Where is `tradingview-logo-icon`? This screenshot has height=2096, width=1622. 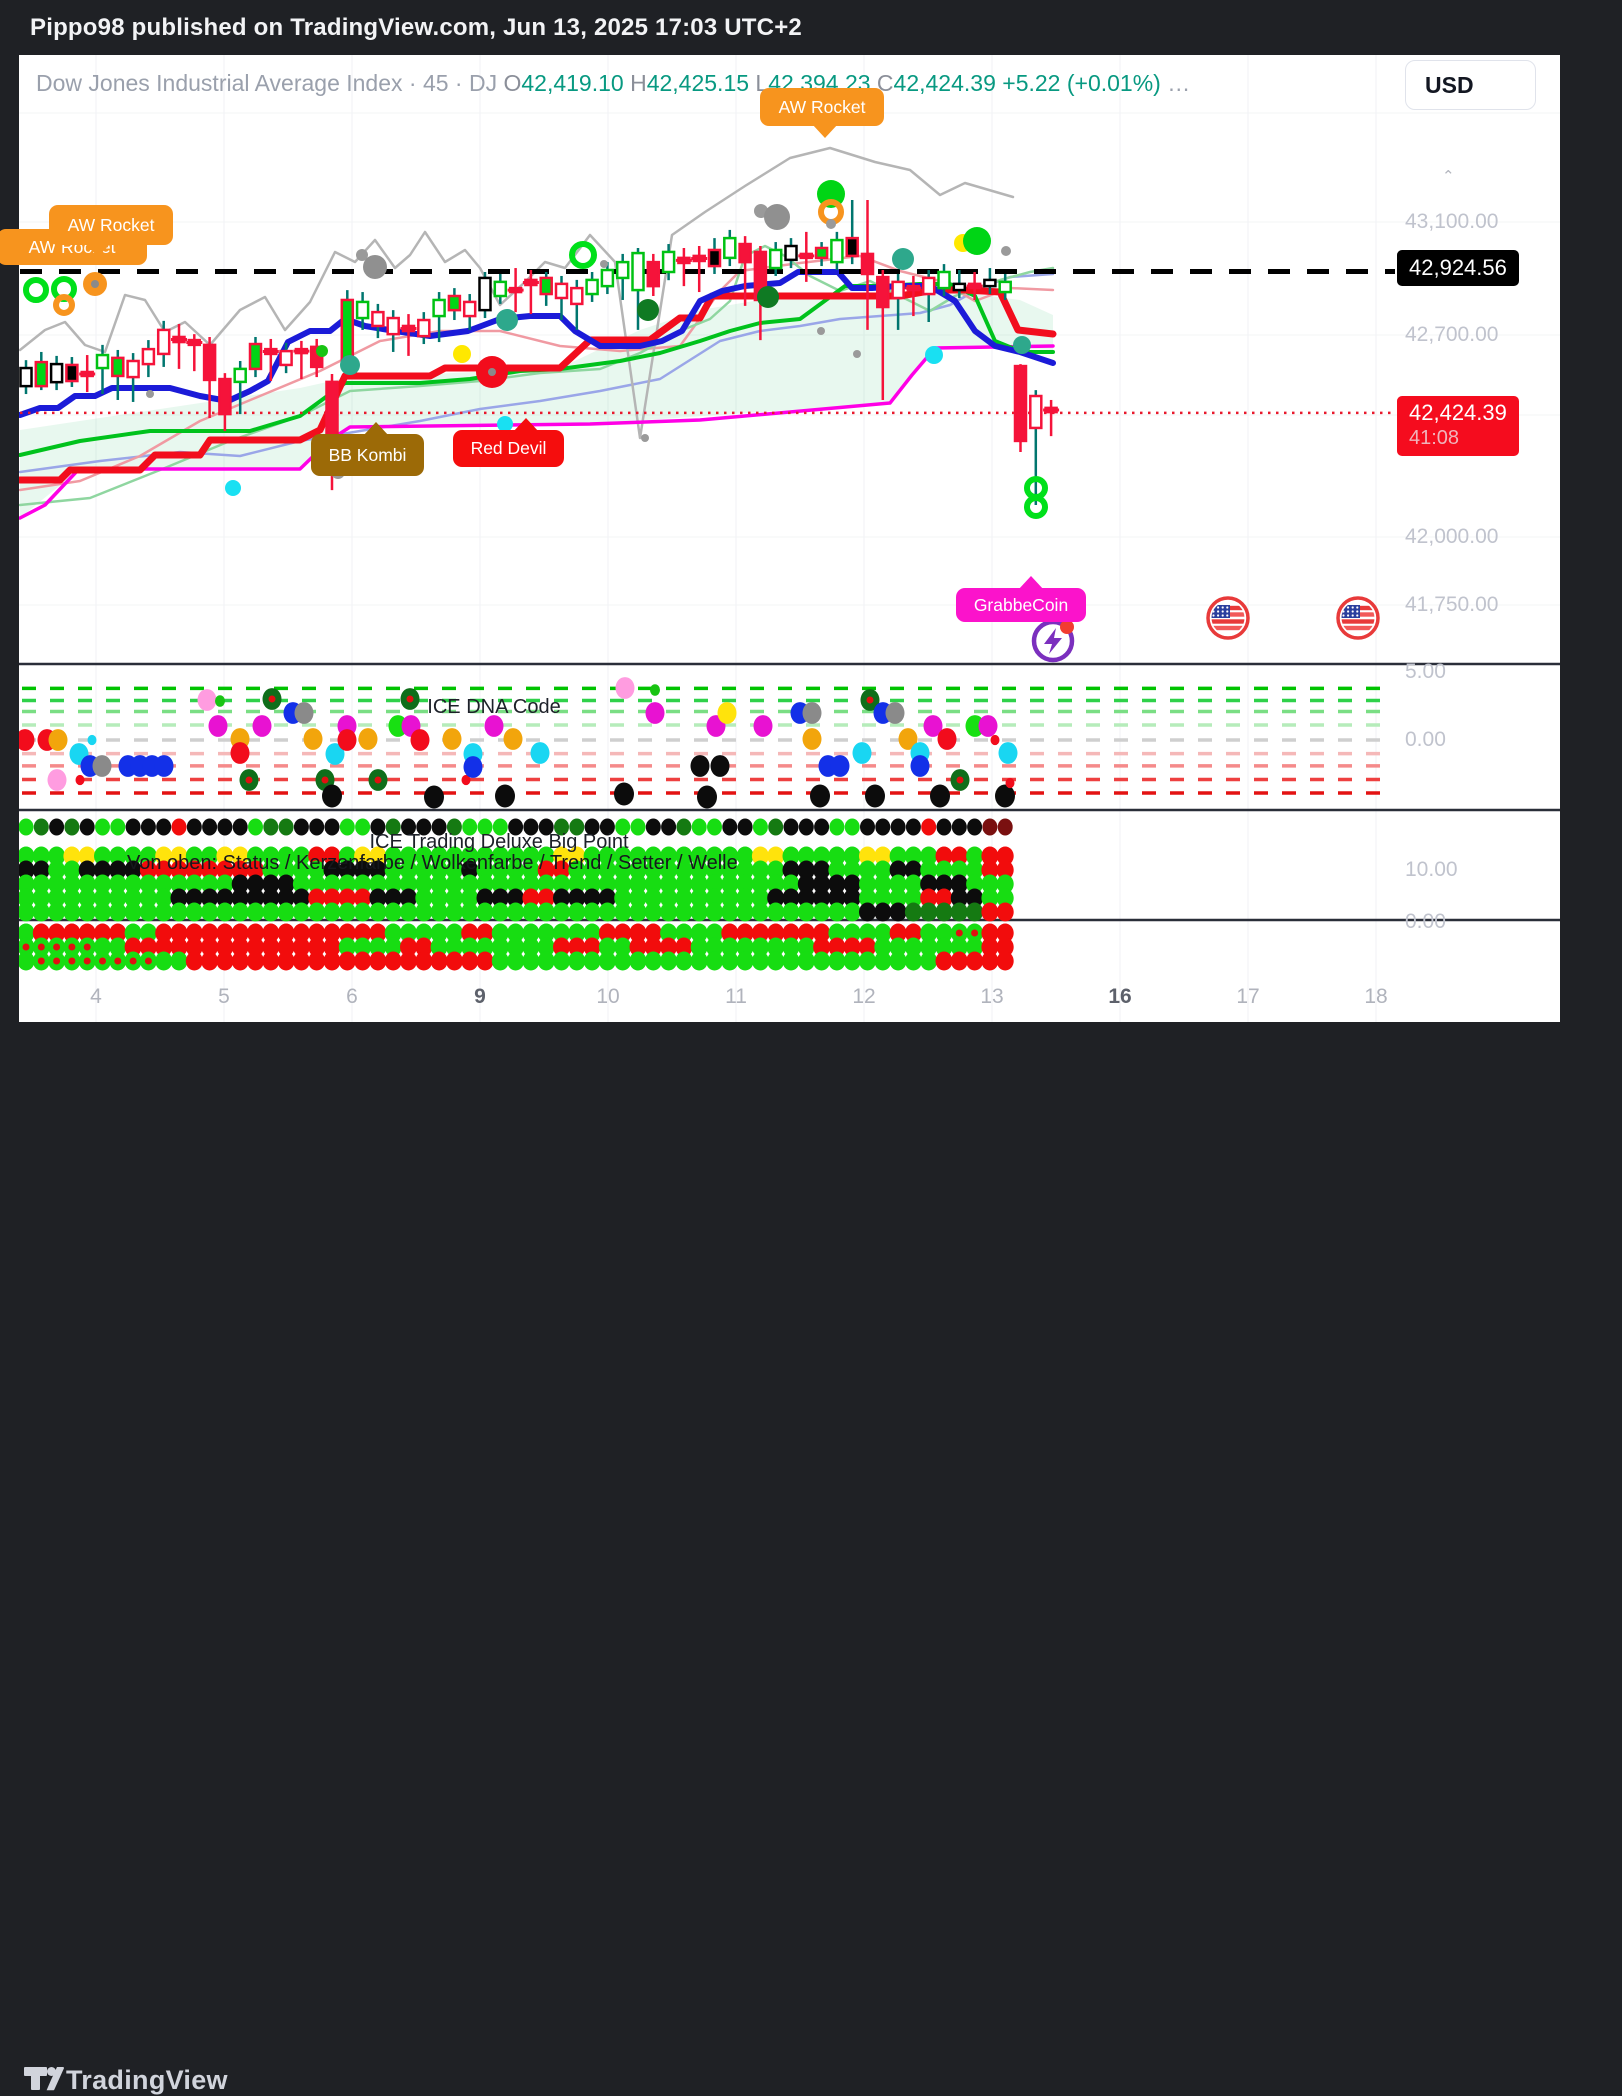
tradingview-logo-icon is located at coordinates (44, 2081).